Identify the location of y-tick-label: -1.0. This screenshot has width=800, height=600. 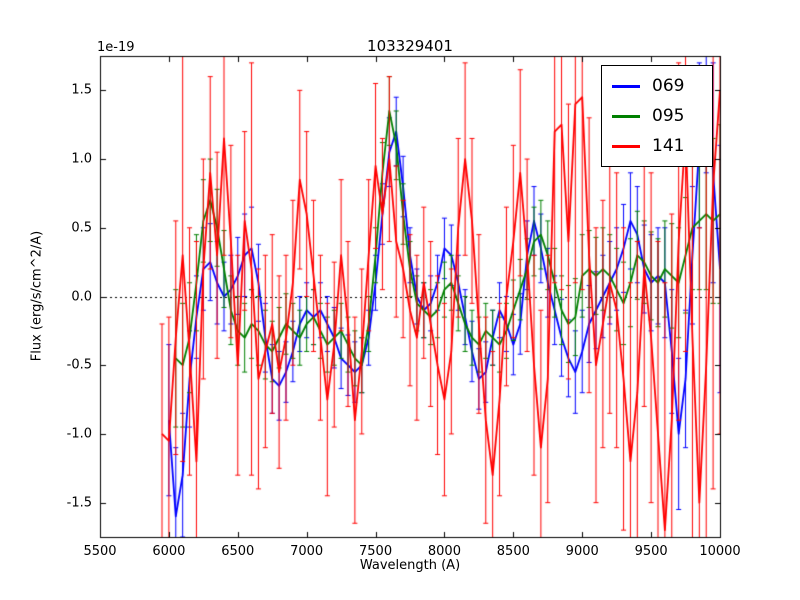
(79, 434).